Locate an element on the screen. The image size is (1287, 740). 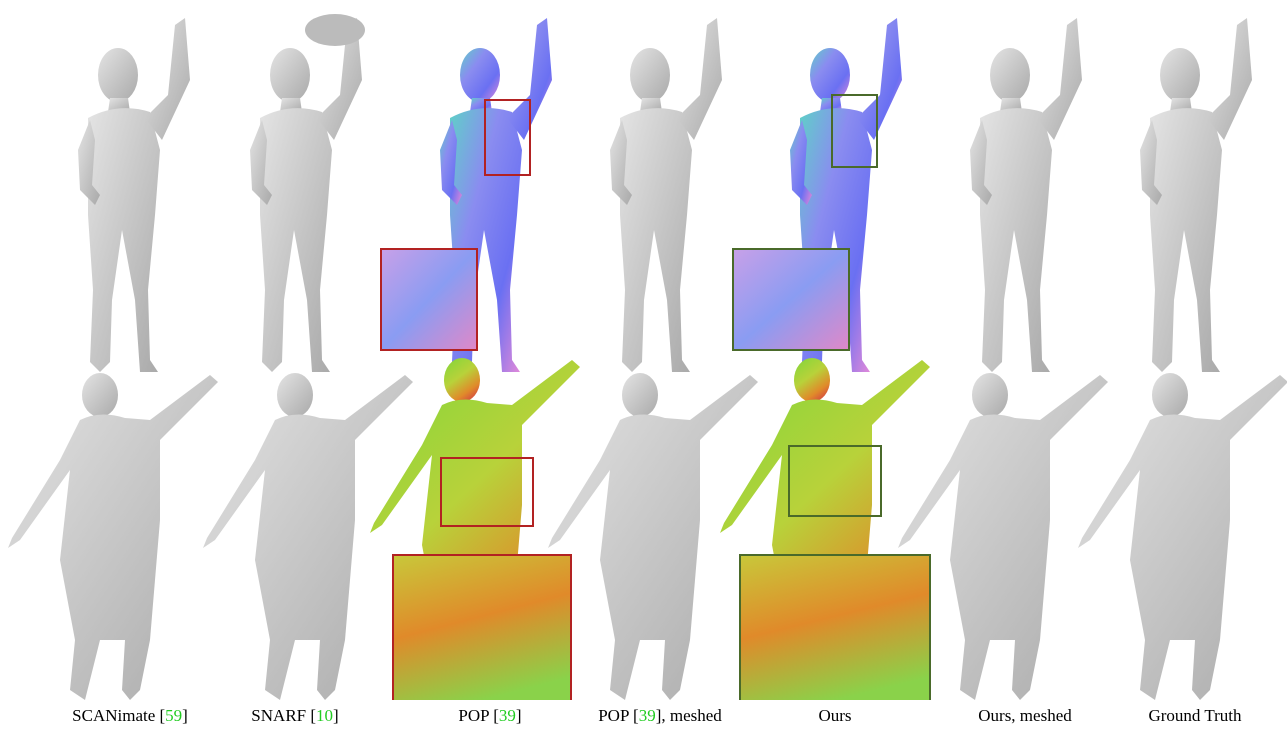
caption: Ground Truth is located at coordinates (1194, 716).